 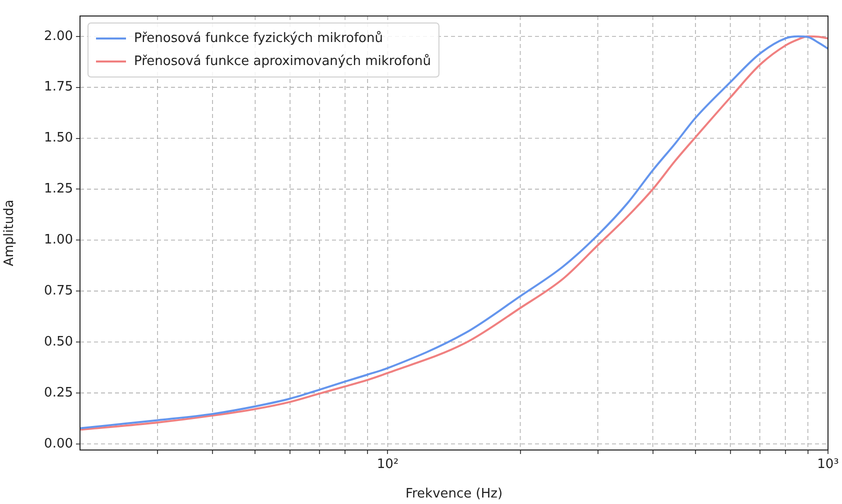 What do you see at coordinates (58, 342) in the screenshot?
I see `y-tick-label: 0.50` at bounding box center [58, 342].